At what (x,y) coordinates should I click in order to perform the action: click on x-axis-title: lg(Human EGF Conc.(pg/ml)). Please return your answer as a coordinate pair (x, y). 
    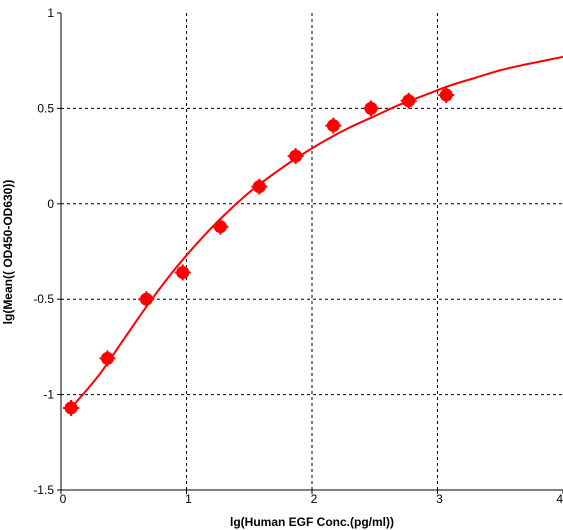
    Looking at the image, I should click on (312, 522).